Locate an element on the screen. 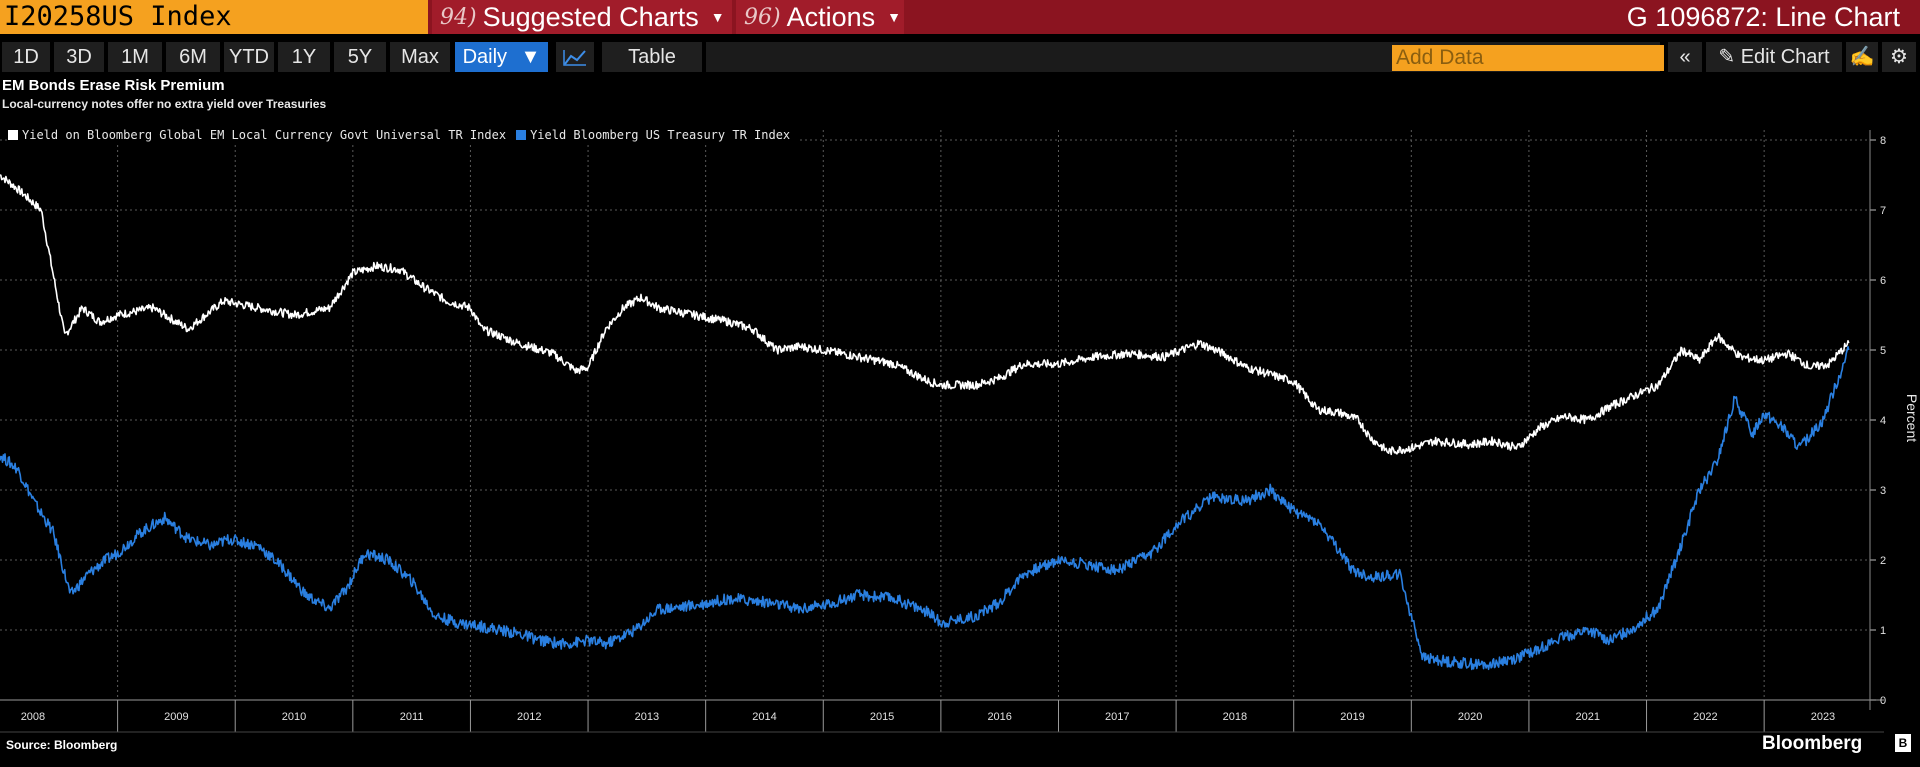 The width and height of the screenshot is (1920, 767). x-tick-label: 2021 is located at coordinates (1587, 717).